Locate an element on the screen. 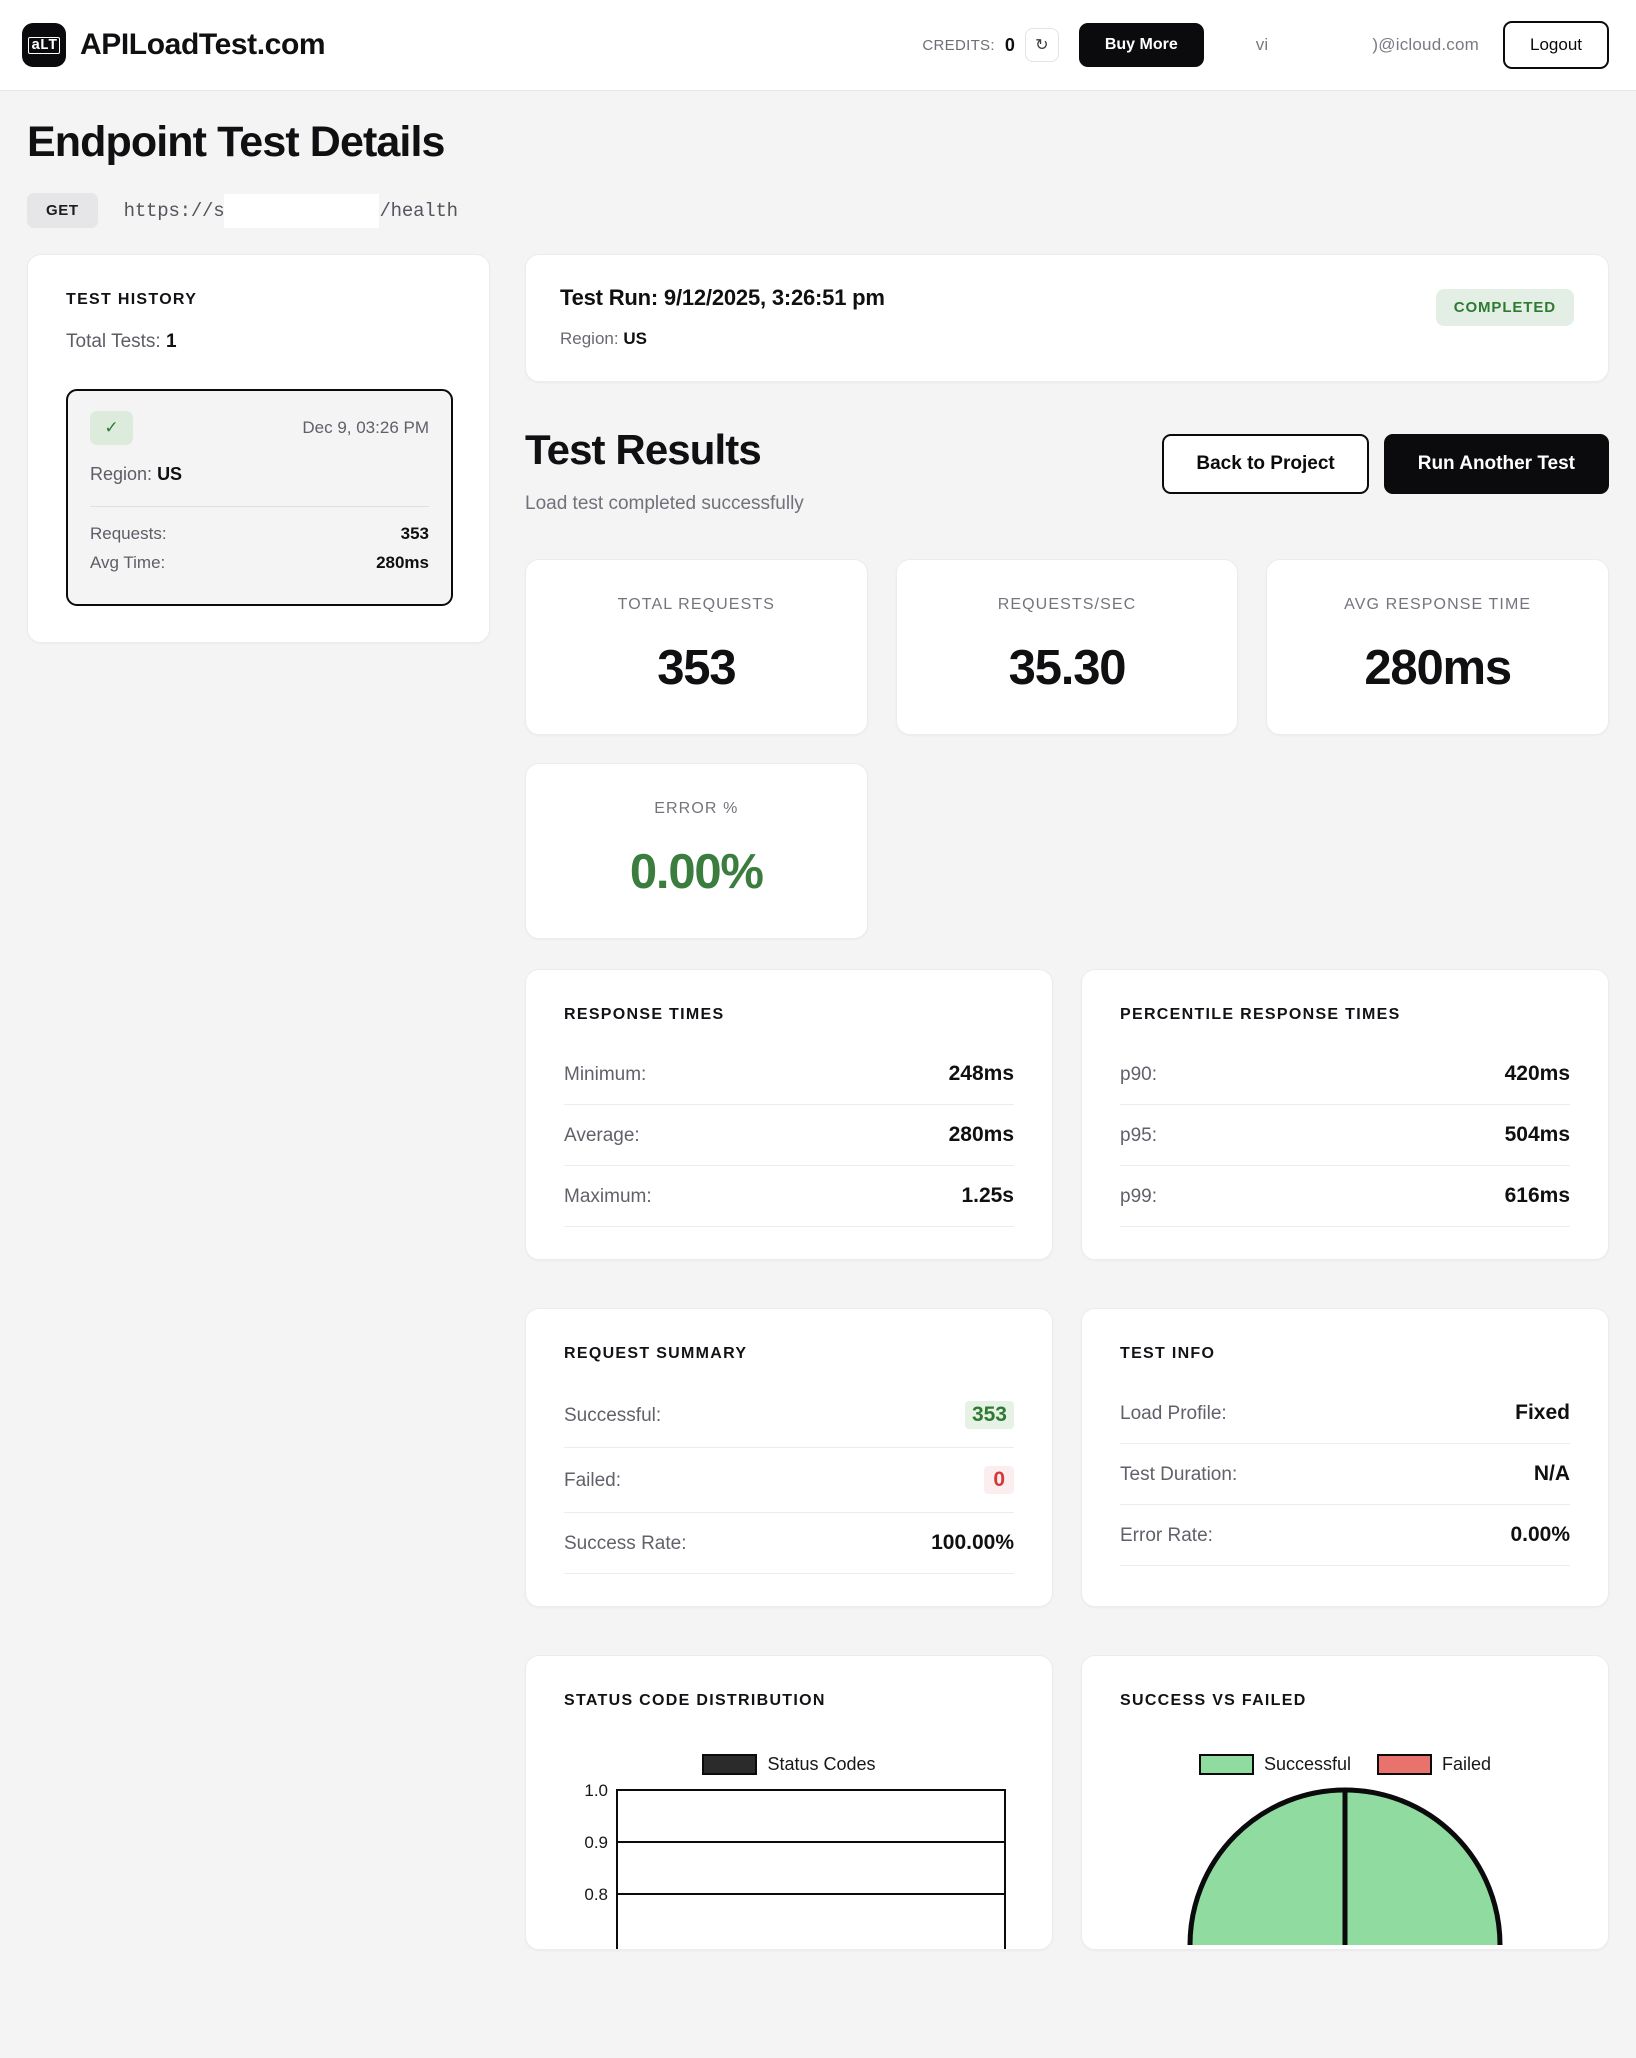 This screenshot has height=2058, width=1636. kv-row: Successful: 353 is located at coordinates (789, 1425).